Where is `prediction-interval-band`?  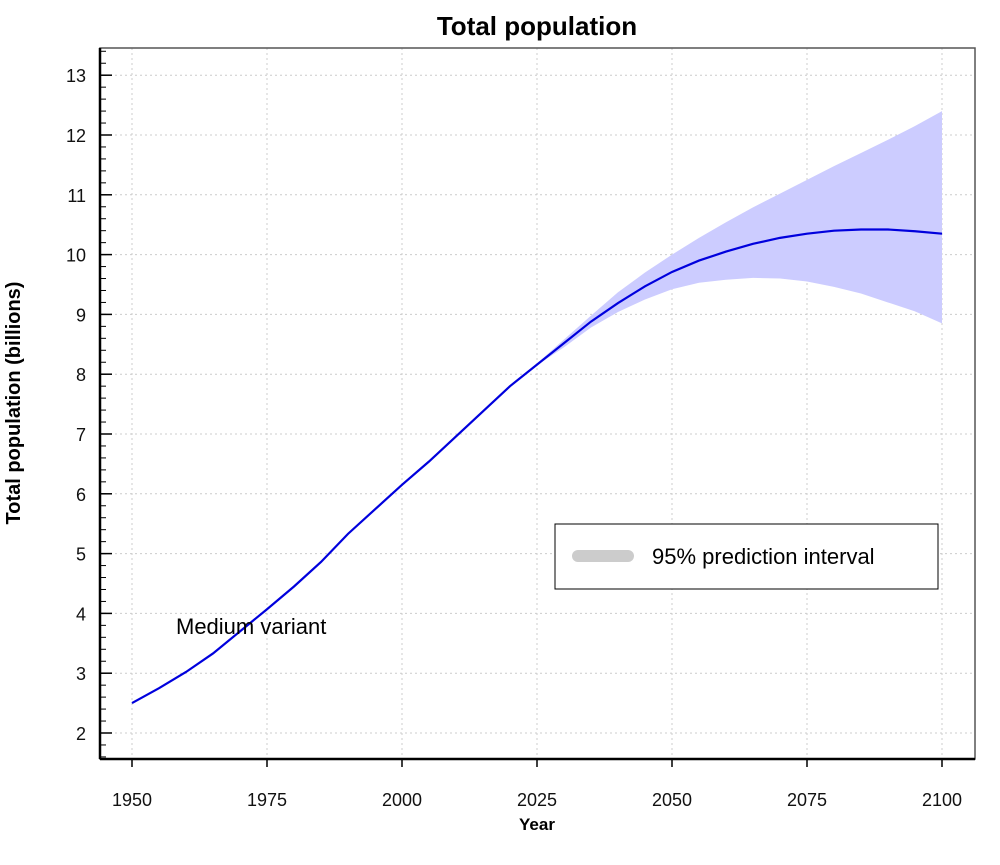 prediction-interval-band is located at coordinates (739, 238).